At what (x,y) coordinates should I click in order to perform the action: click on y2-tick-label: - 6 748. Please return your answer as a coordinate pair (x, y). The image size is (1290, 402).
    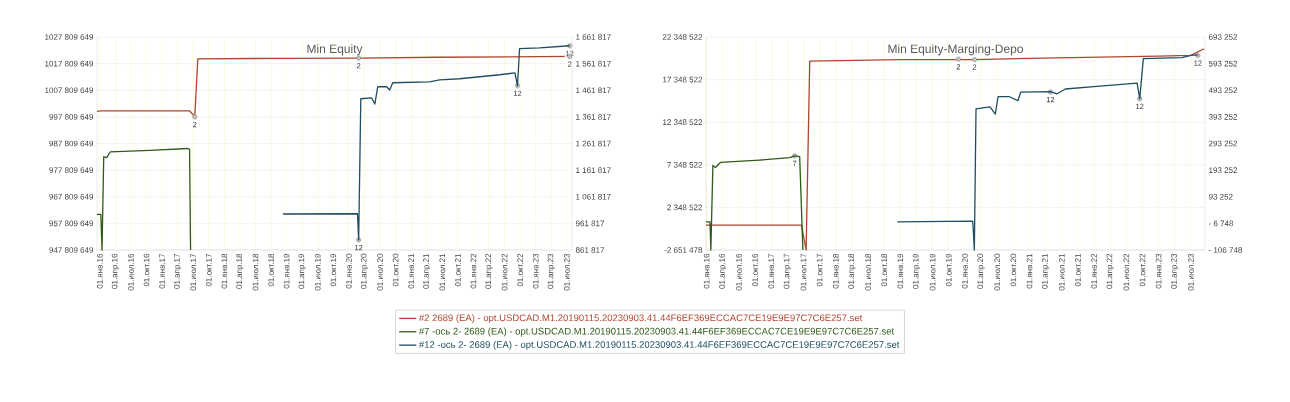
    Looking at the image, I should click on (1221, 223).